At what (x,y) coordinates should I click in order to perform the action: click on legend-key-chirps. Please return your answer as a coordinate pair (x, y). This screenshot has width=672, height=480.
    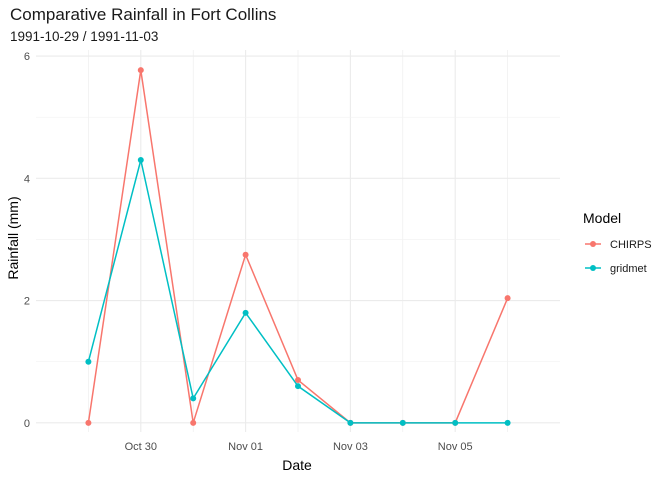
    Looking at the image, I should click on (593, 244).